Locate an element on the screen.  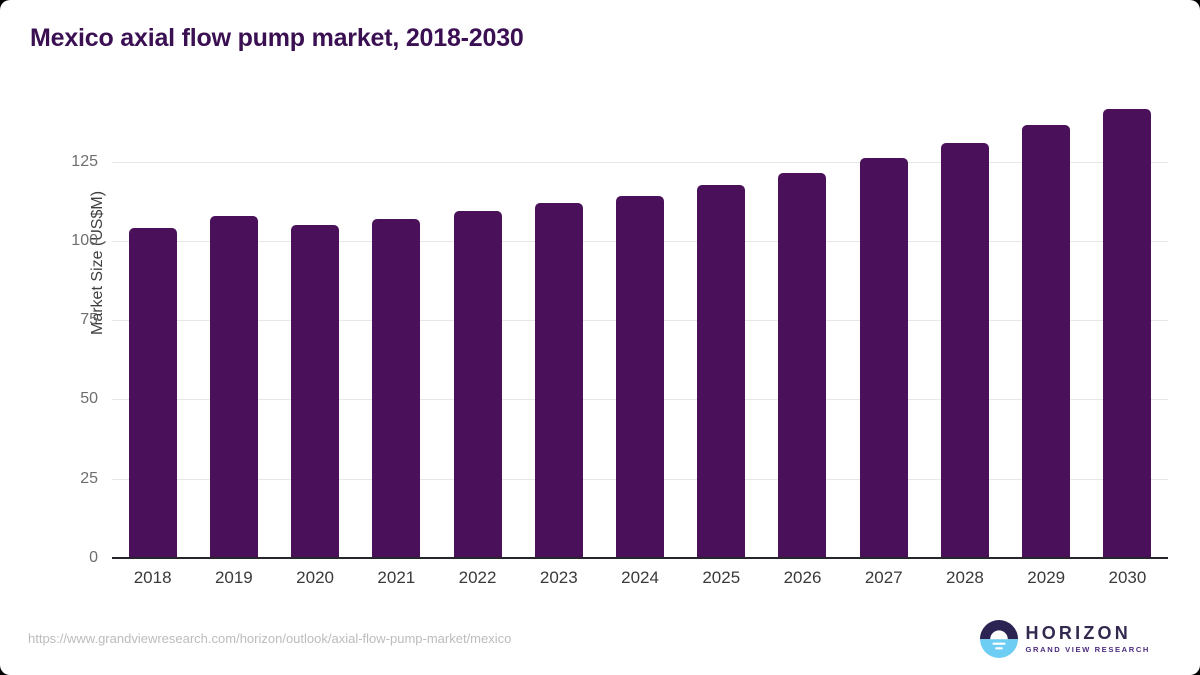
bar-2029 is located at coordinates (1046, 341).